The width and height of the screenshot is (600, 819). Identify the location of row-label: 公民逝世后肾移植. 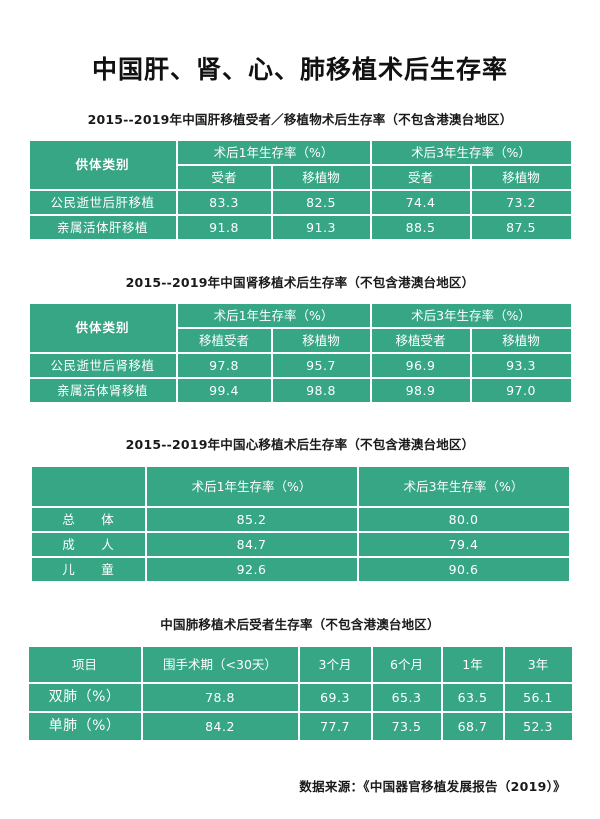
(102, 365).